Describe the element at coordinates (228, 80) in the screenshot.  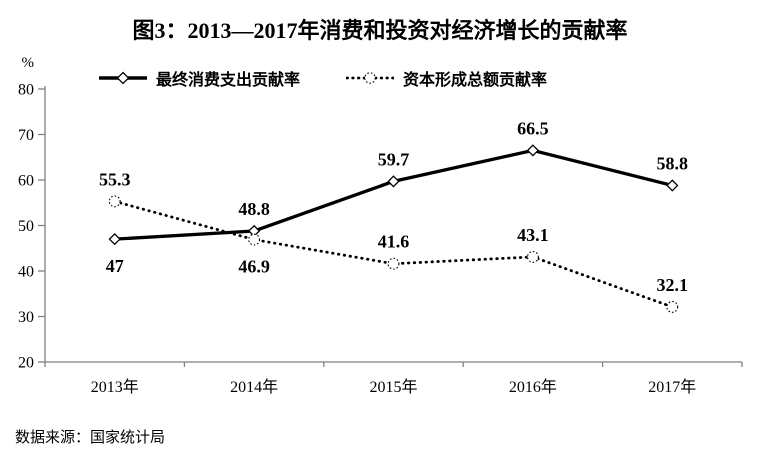
I see `legend-label-final-consumption: 最终消费支出贡献率` at that location.